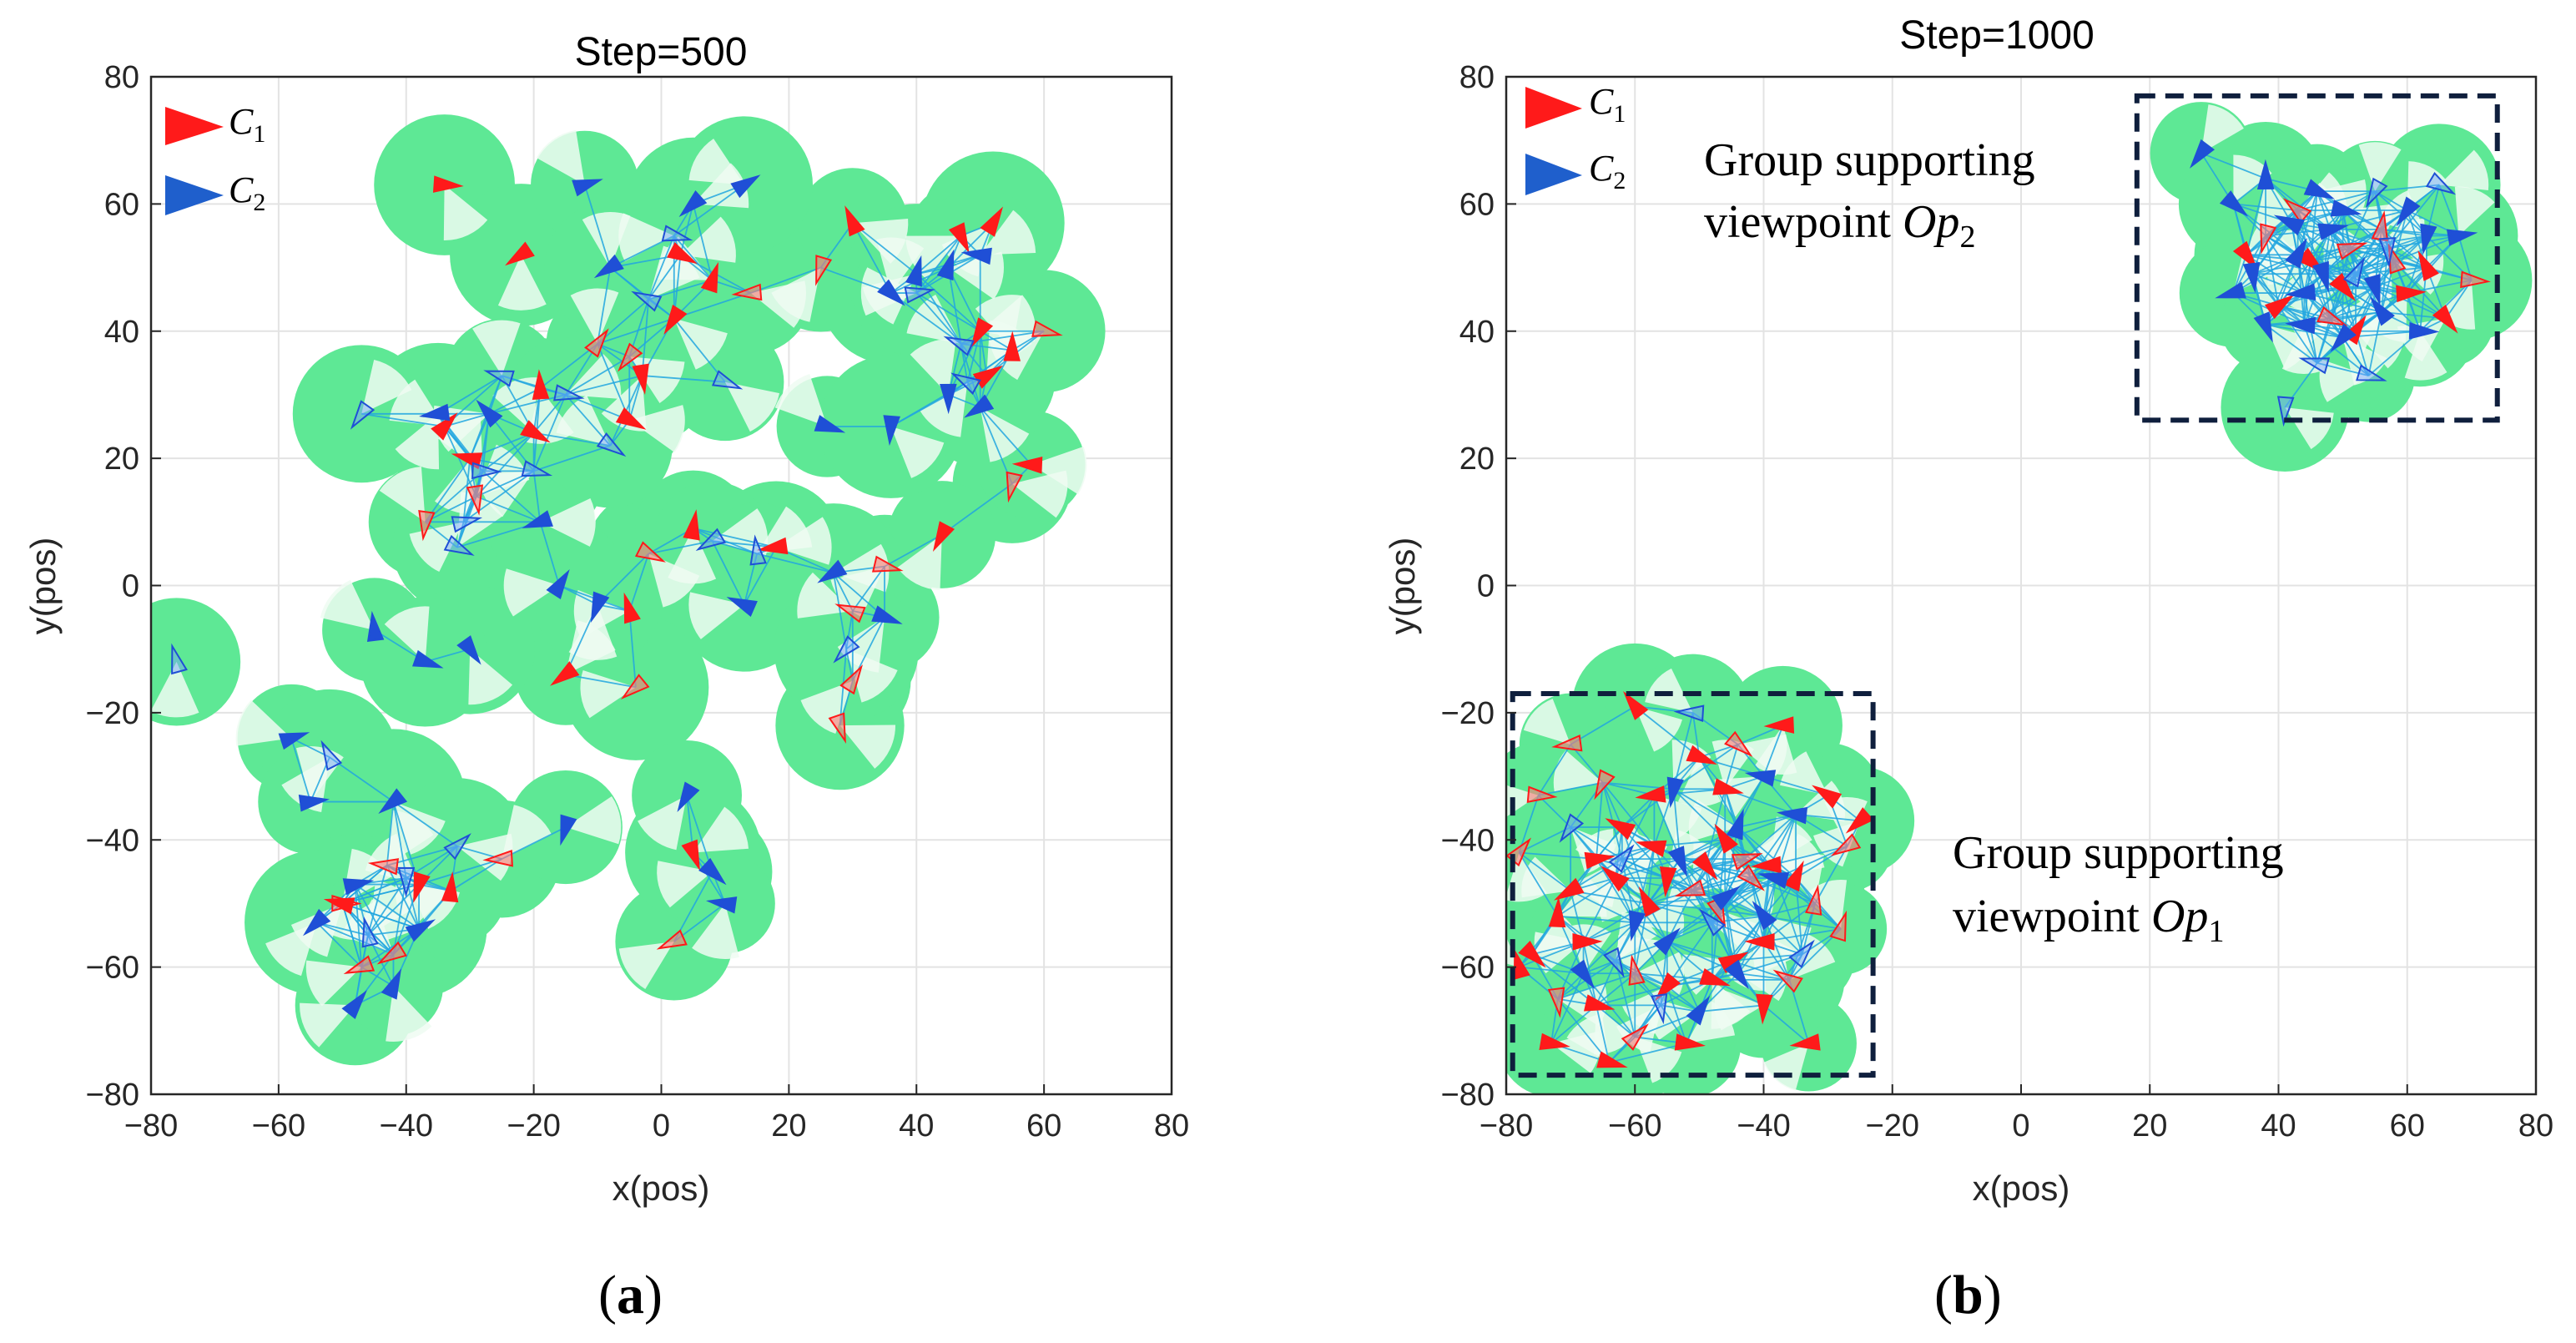 The width and height of the screenshot is (2576, 1343). What do you see at coordinates (1506, 1126) in the screenshot?
I see `x-tick-label: −80` at bounding box center [1506, 1126].